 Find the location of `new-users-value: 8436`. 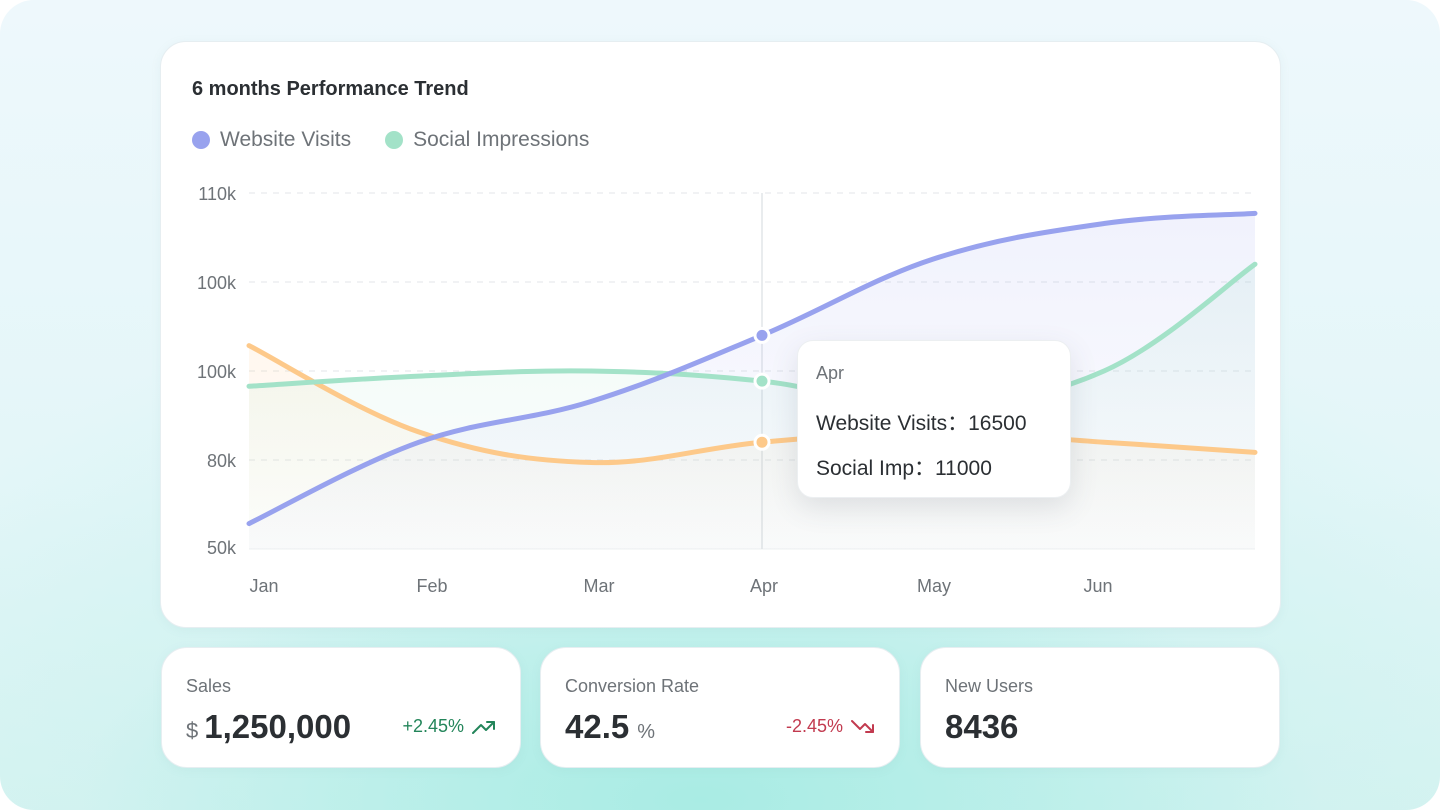

new-users-value: 8436 is located at coordinates (982, 726).